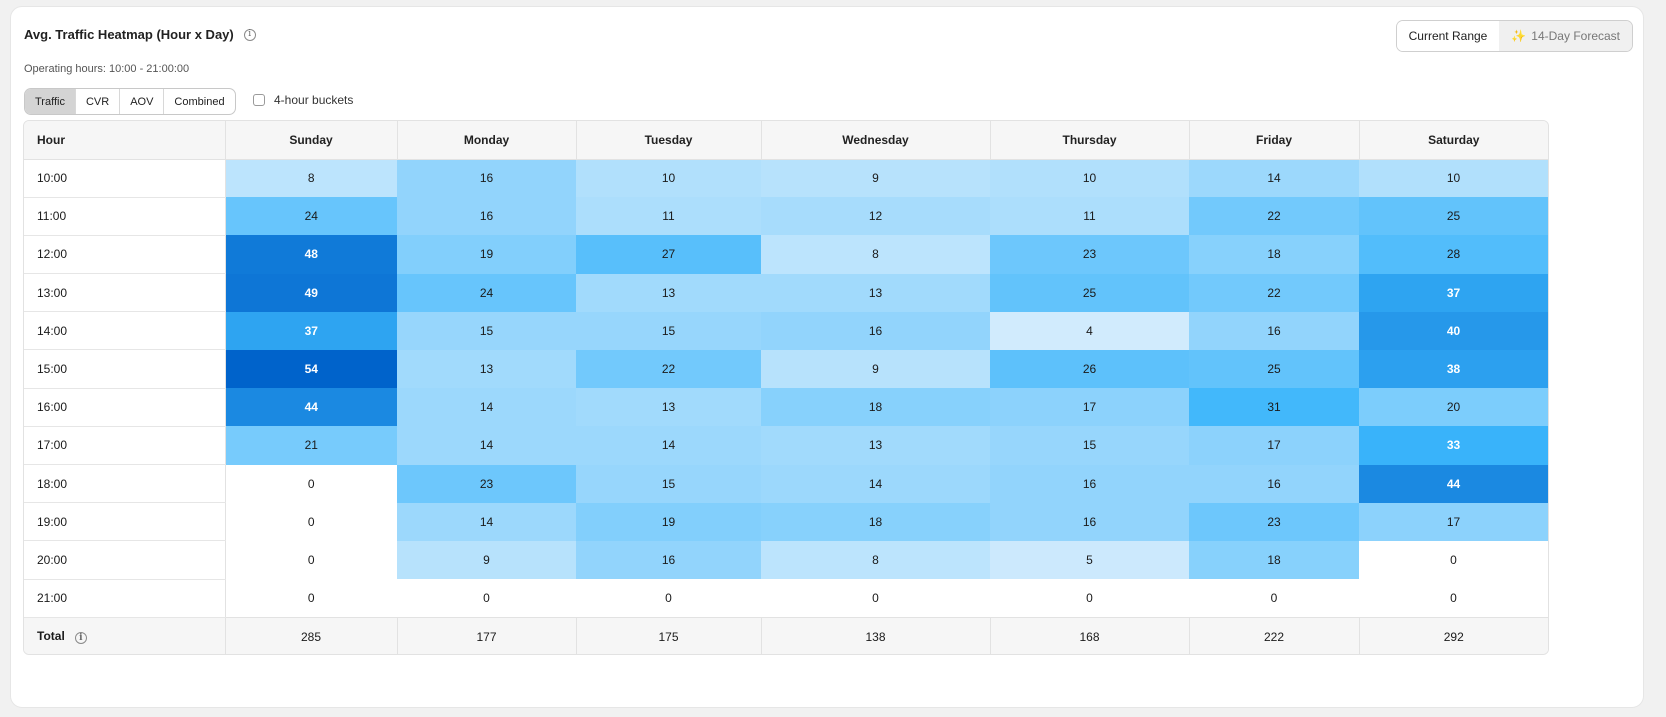 Image resolution: width=1666 pixels, height=717 pixels. What do you see at coordinates (1453, 330) in the screenshot?
I see `heat-cell: 40` at bounding box center [1453, 330].